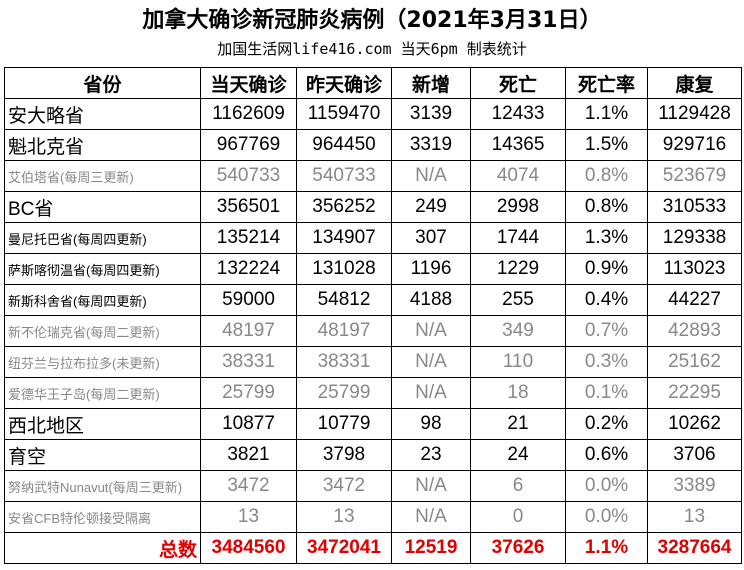 The width and height of the screenshot is (744, 570). Describe the element at coordinates (248, 300) in the screenshot. I see `value-cell: 59000` at that location.